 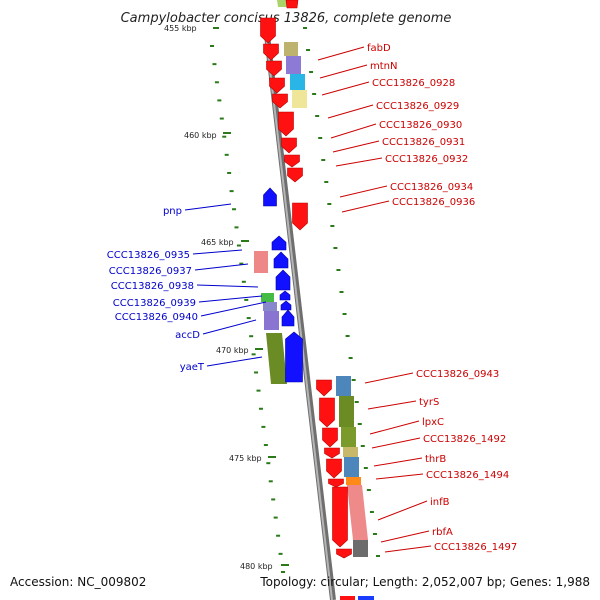 I want to click on scale-label-480: 480 kbp, so click(x=256, y=566).